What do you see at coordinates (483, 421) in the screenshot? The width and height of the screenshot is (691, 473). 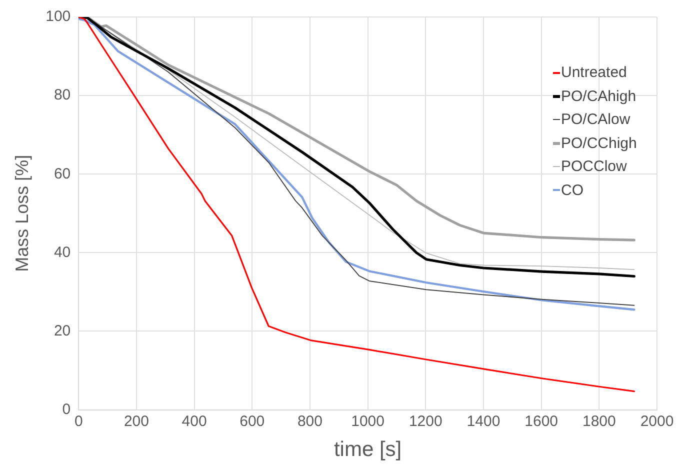 I see `x-tick-label: 1400` at bounding box center [483, 421].